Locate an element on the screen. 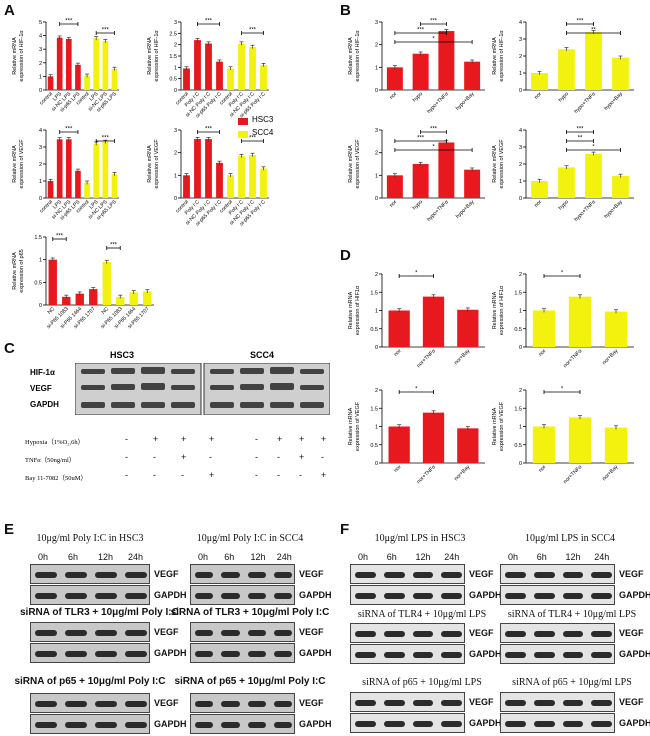  y-axis-label: expression of HIF-1α is located at coordinates (157, 56).